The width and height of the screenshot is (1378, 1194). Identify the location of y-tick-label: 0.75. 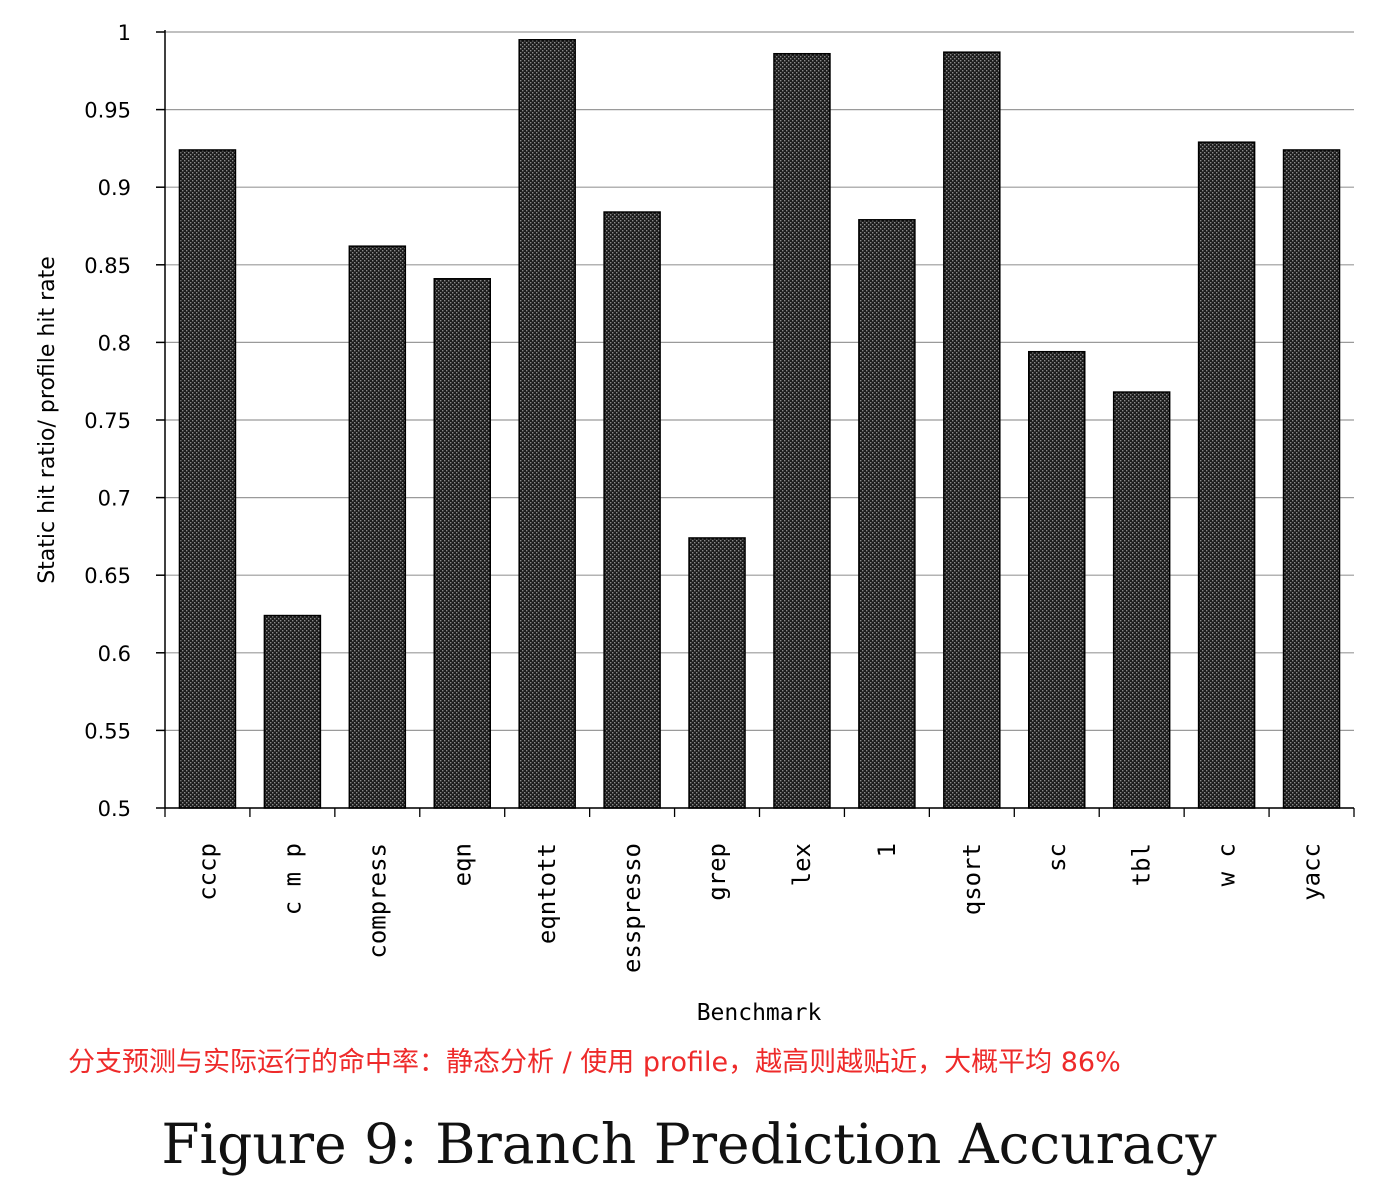
(107, 421).